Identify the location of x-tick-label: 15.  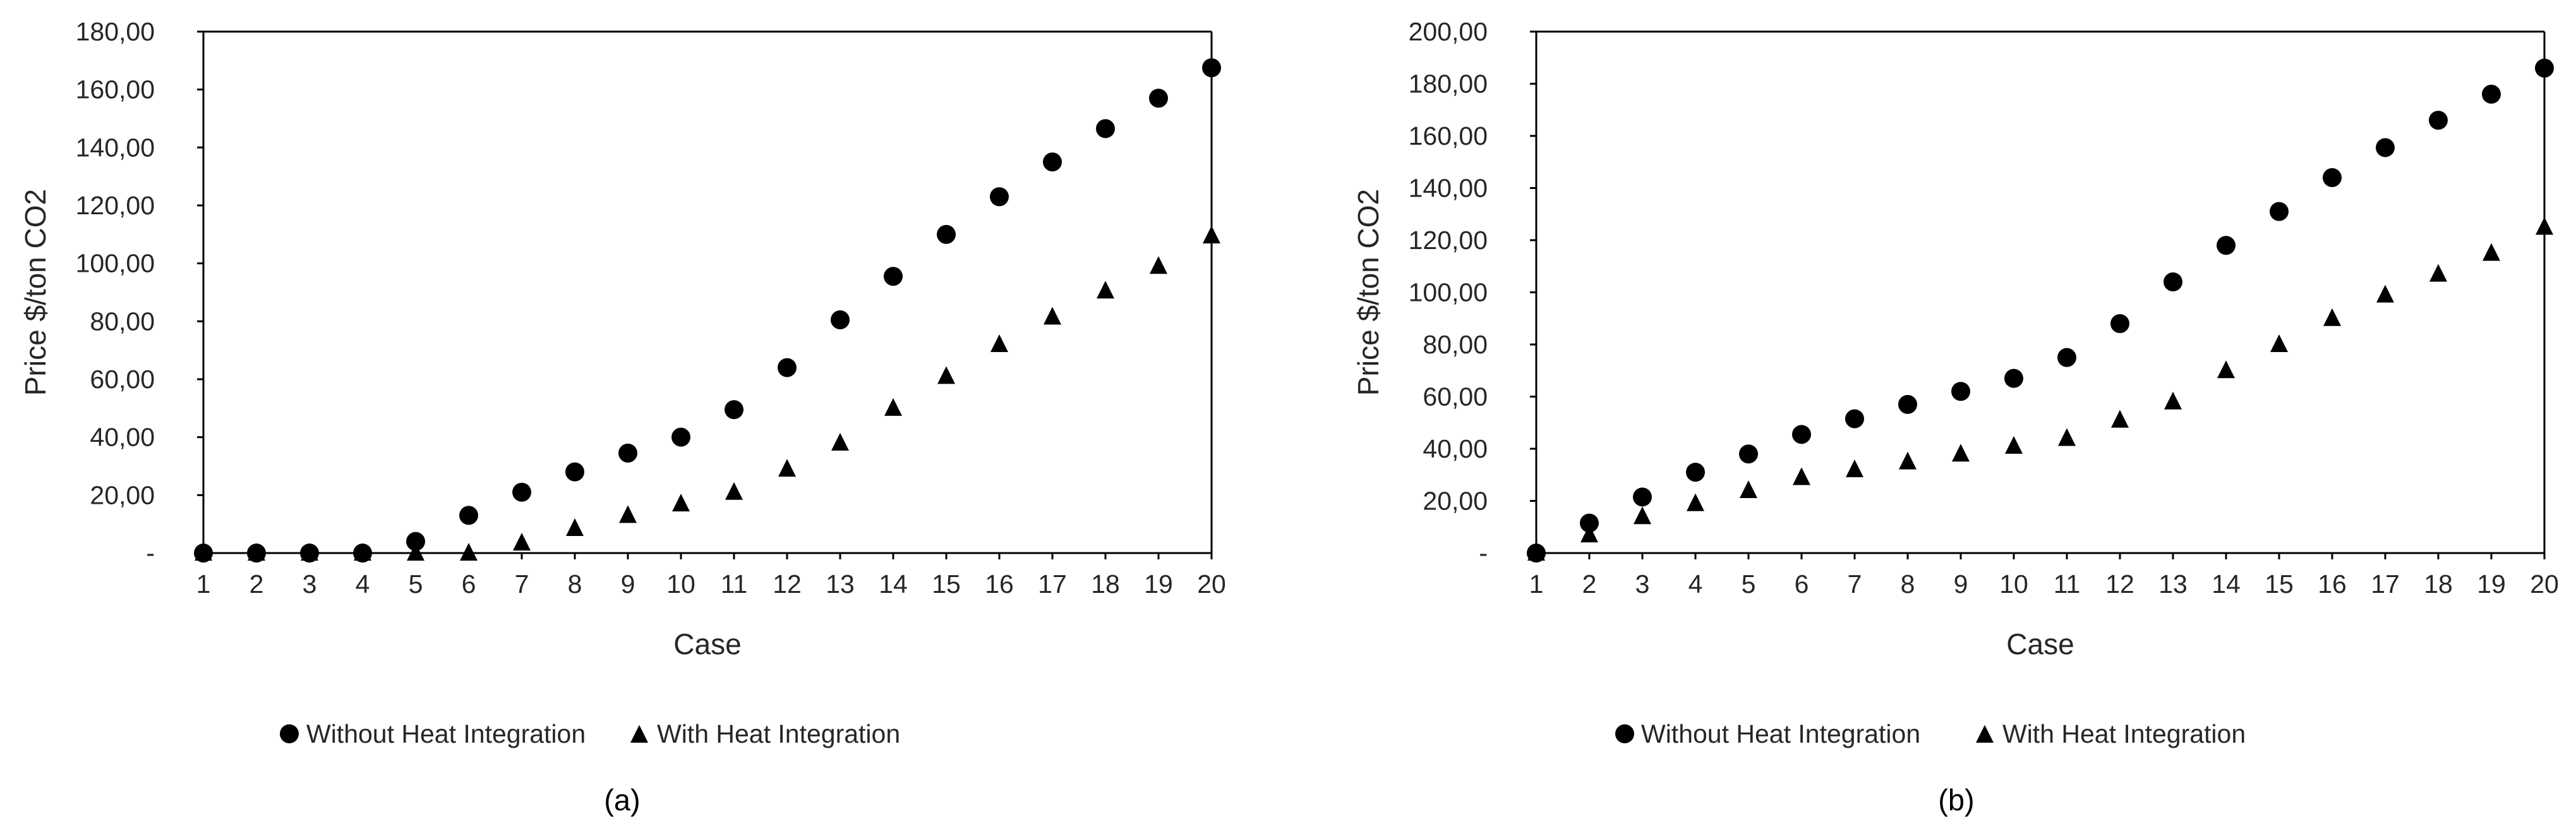
(2279, 584).